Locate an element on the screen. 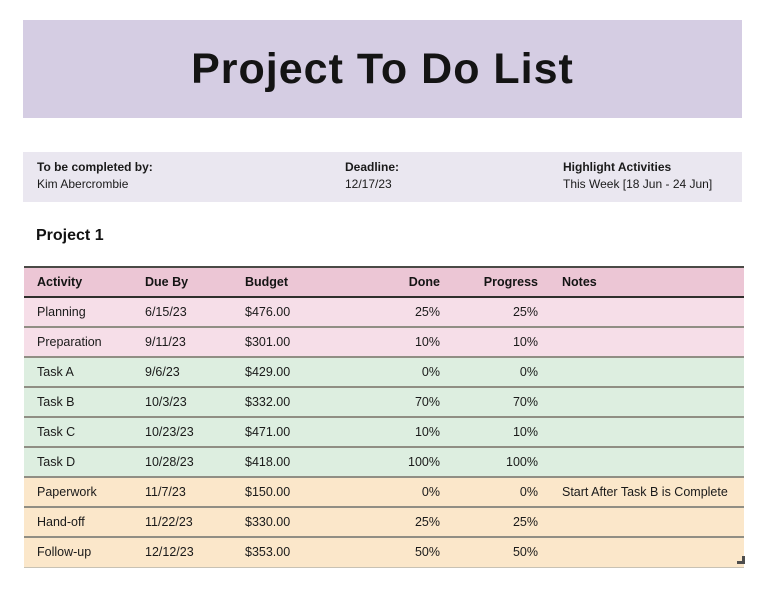 This screenshot has width=768, height=594. column-header-done: Done is located at coordinates (424, 282).